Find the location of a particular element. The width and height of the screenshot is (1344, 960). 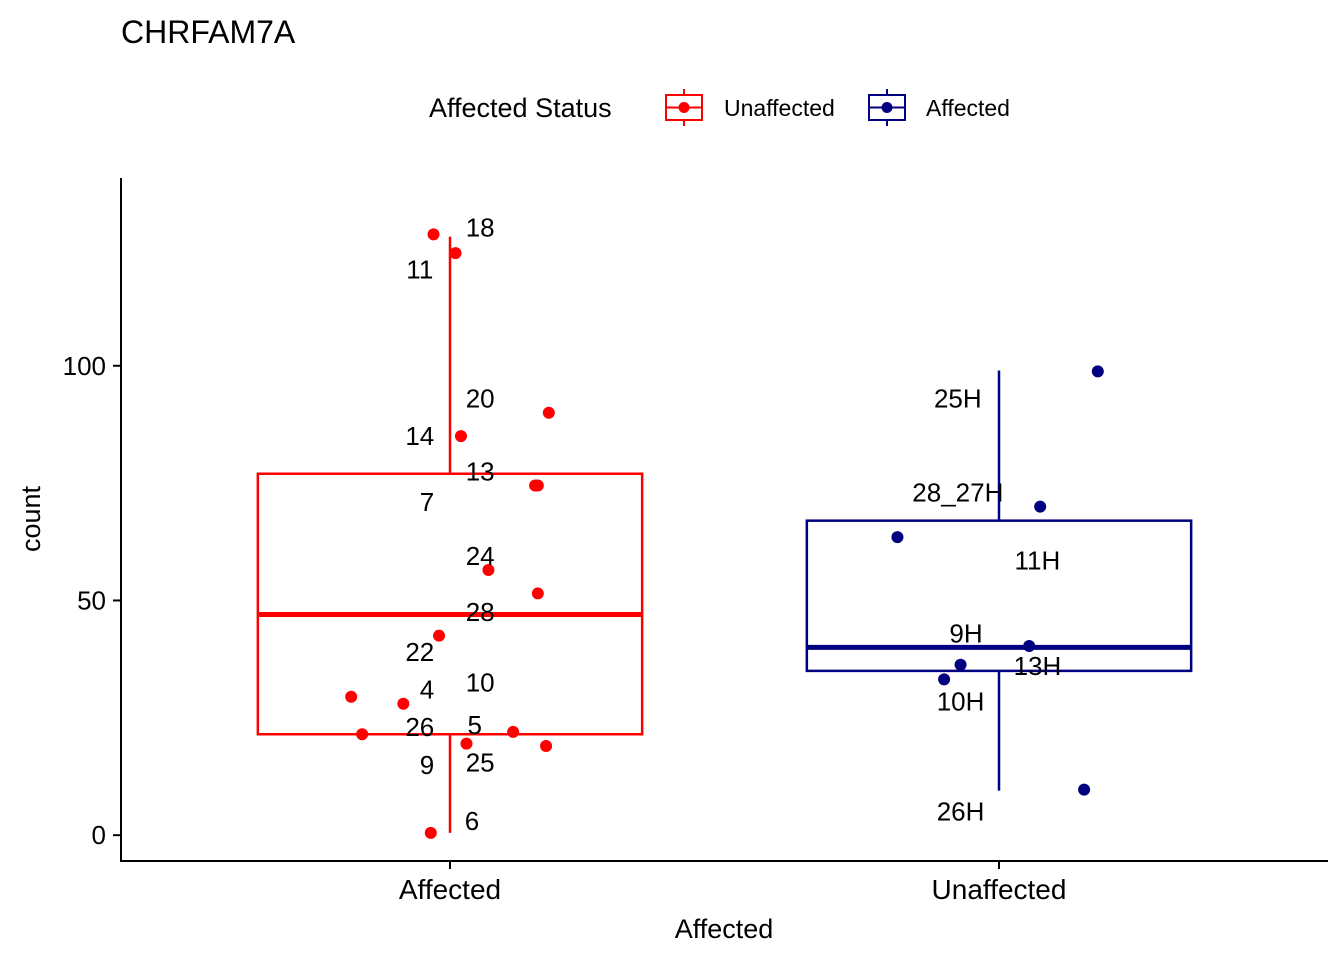

box-affected is located at coordinates (450, 604).